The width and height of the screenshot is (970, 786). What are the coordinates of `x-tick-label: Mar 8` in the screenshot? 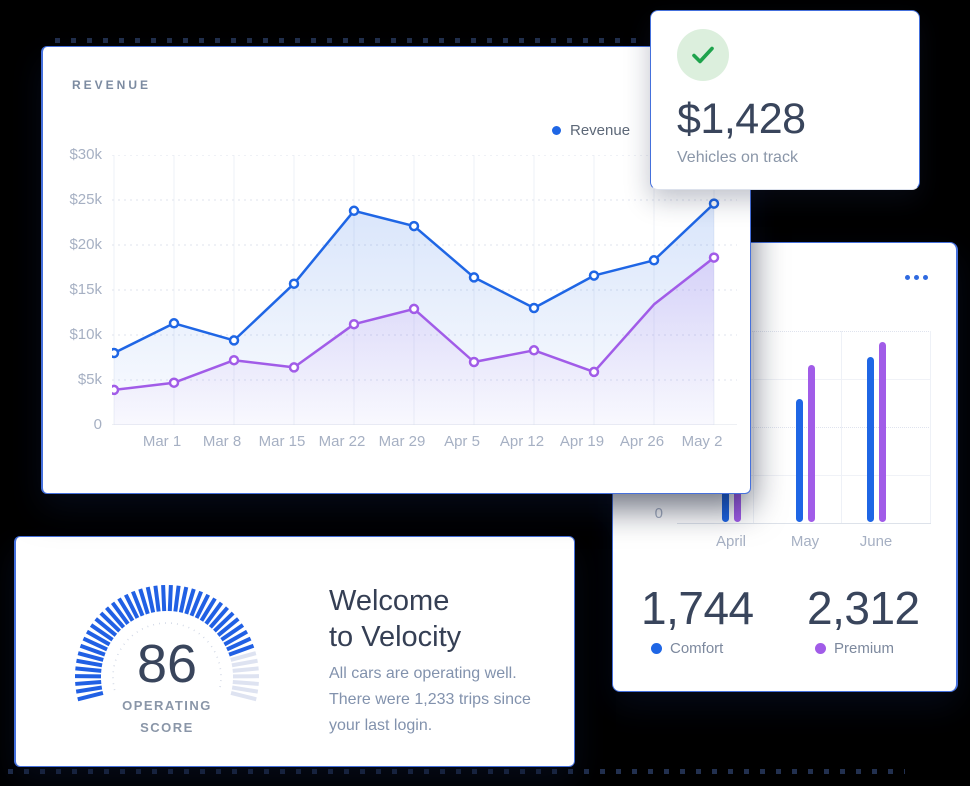 It's located at (222, 441).